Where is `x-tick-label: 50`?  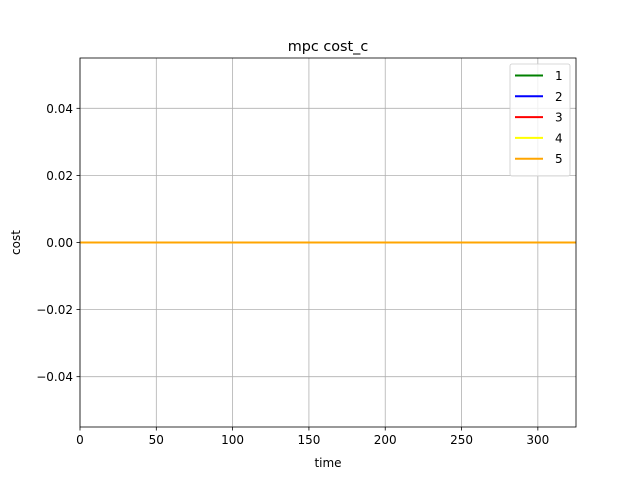
x-tick-label: 50 is located at coordinates (156, 440).